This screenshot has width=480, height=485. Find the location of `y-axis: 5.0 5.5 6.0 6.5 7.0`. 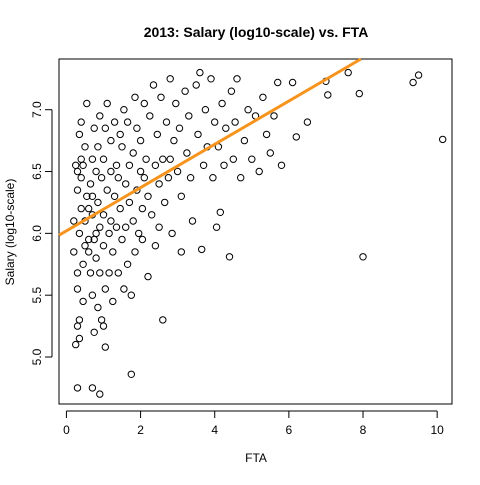

y-axis: 5.0 5.5 6.0 6.5 7.0 is located at coordinates (41, 233).